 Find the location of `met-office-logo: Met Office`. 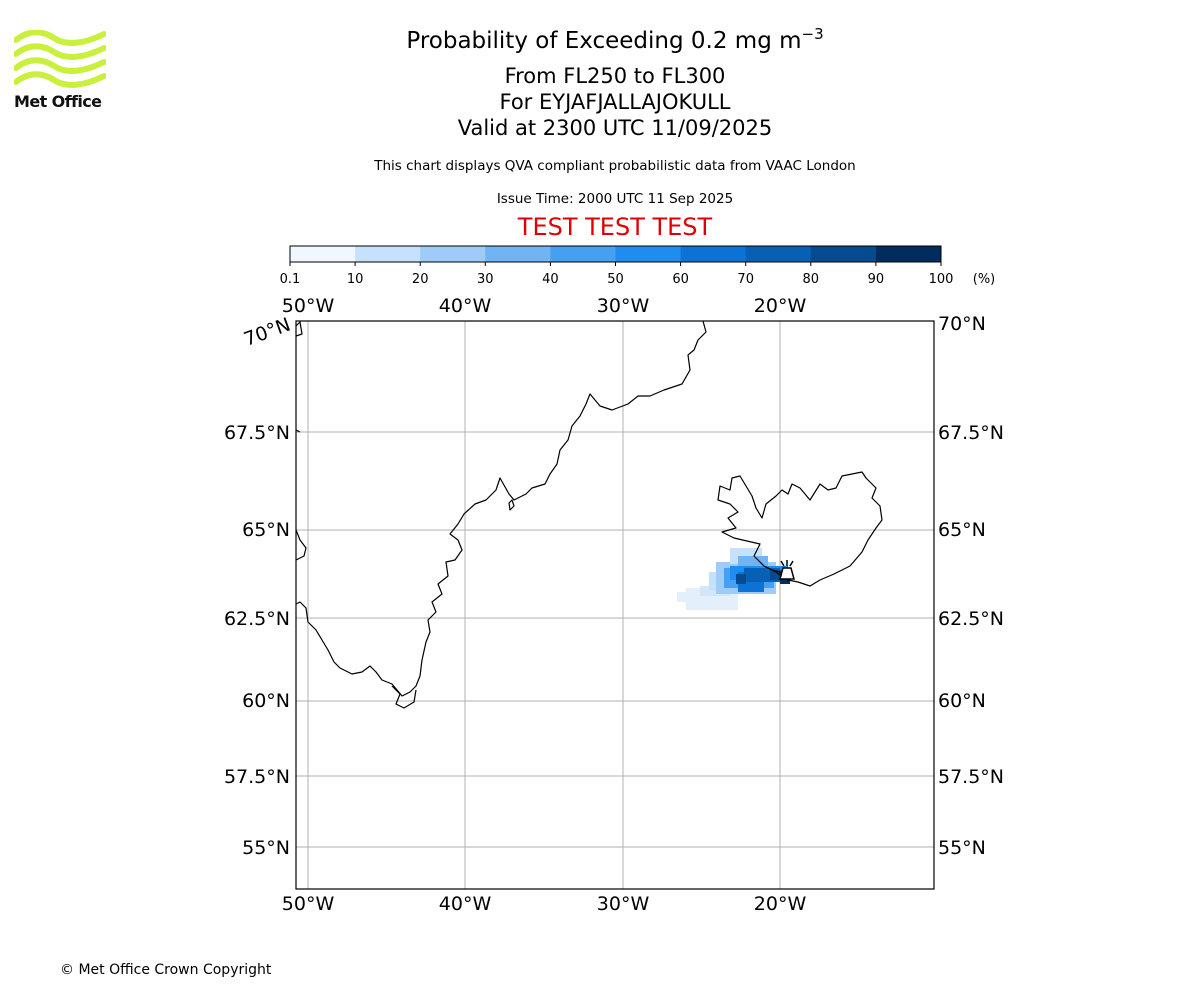

met-office-logo: Met Office is located at coordinates (60, 70).